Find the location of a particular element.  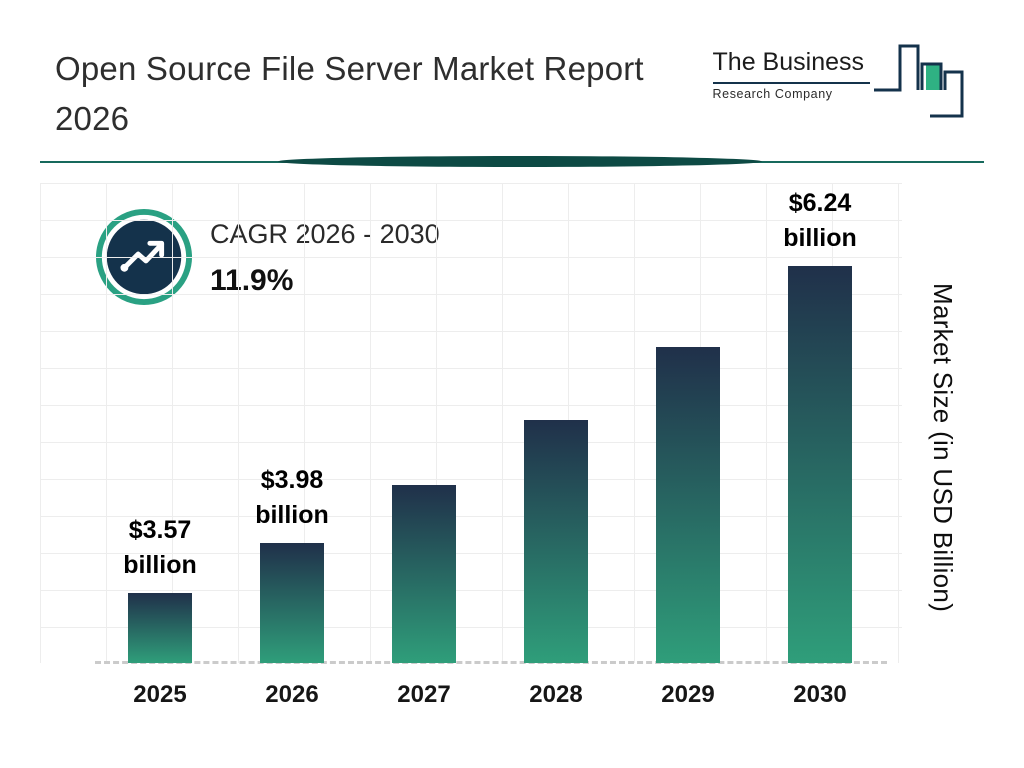

x-axis-label: 2026 is located at coordinates (292, 694).